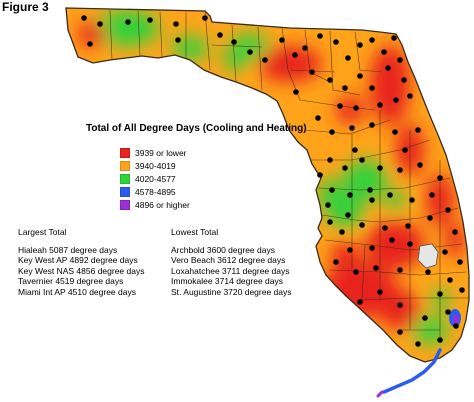 This screenshot has height=402, width=474. I want to click on largest-item: Key West NAS 4856 degree days, so click(81, 270).